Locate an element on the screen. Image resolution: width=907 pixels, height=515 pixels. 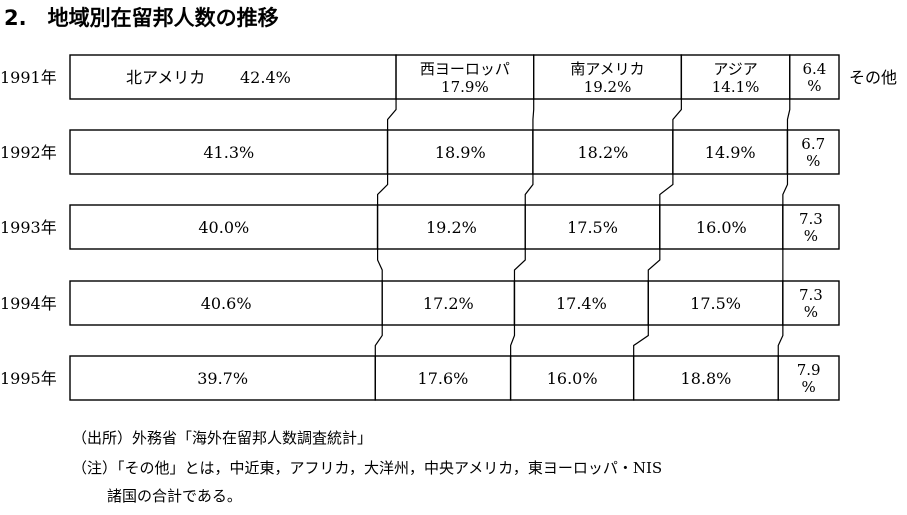
value-label: 17.4% is located at coordinates (581, 303).